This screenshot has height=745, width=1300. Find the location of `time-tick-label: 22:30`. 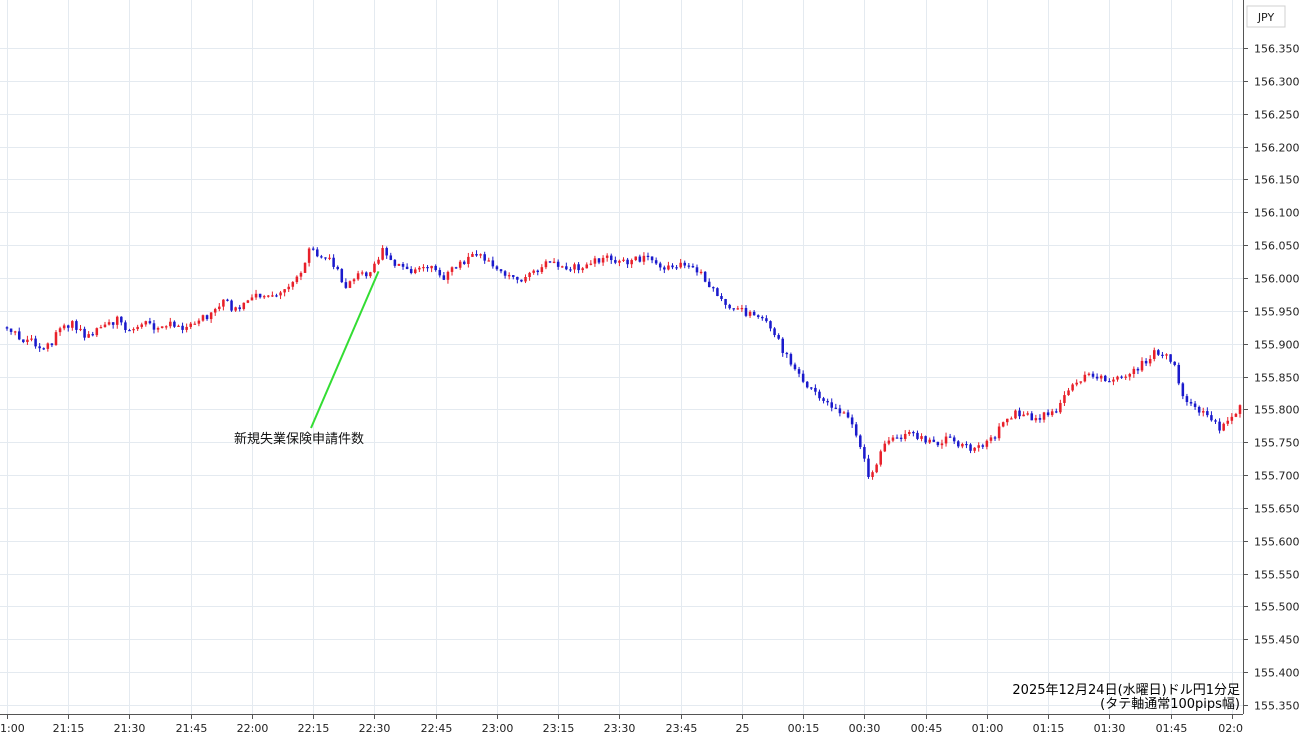

time-tick-label: 22:30 is located at coordinates (375, 728).